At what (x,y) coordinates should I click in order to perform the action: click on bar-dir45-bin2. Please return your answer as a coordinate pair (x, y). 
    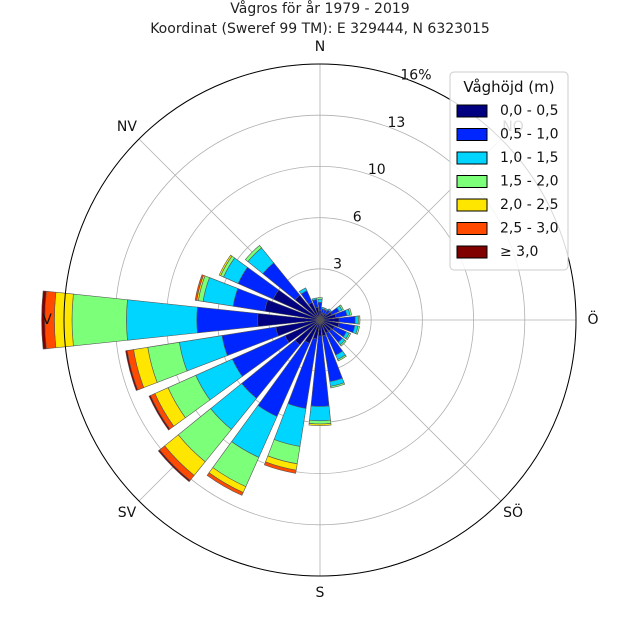
    Looking at the image, I should click on (329, 310).